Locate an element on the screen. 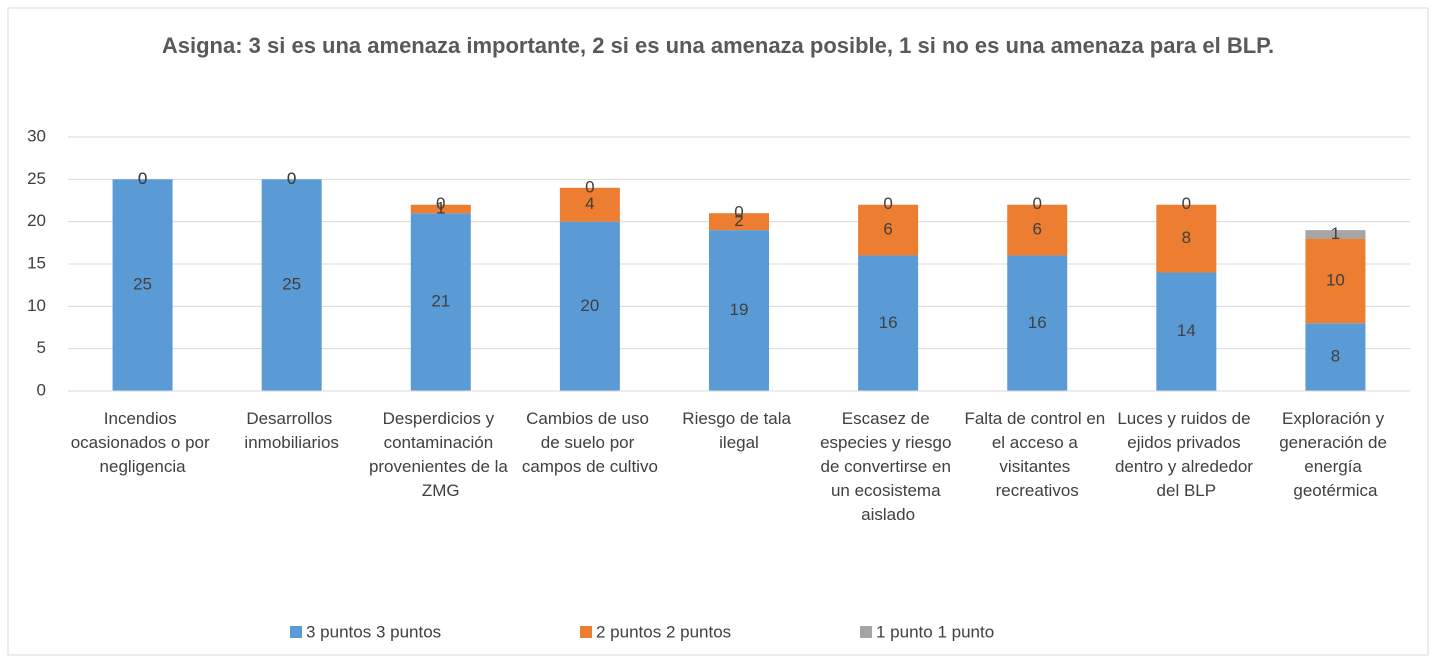 This screenshot has width=1437, height=663. data-label: 20 is located at coordinates (589, 305).